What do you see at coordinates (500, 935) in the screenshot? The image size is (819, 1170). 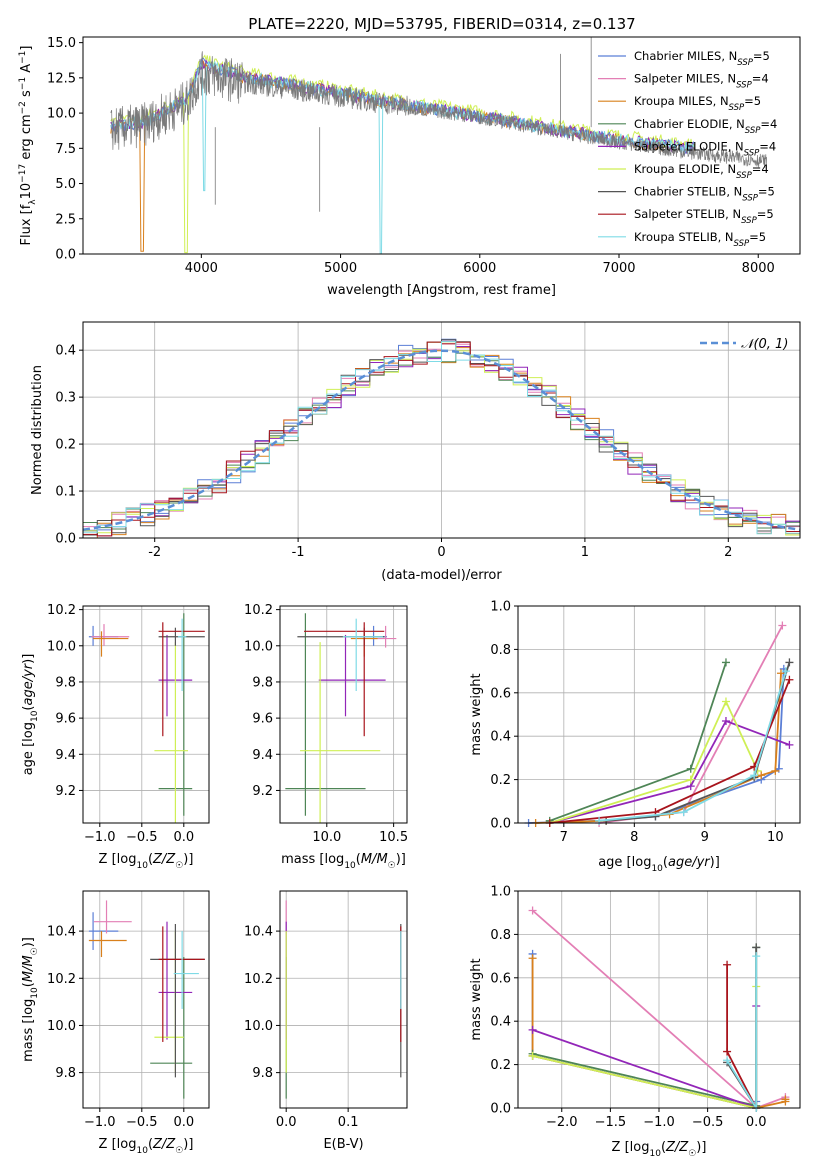 I see `mass-weight-vs-z-plot-ytick-label: 0.8` at bounding box center [500, 935].